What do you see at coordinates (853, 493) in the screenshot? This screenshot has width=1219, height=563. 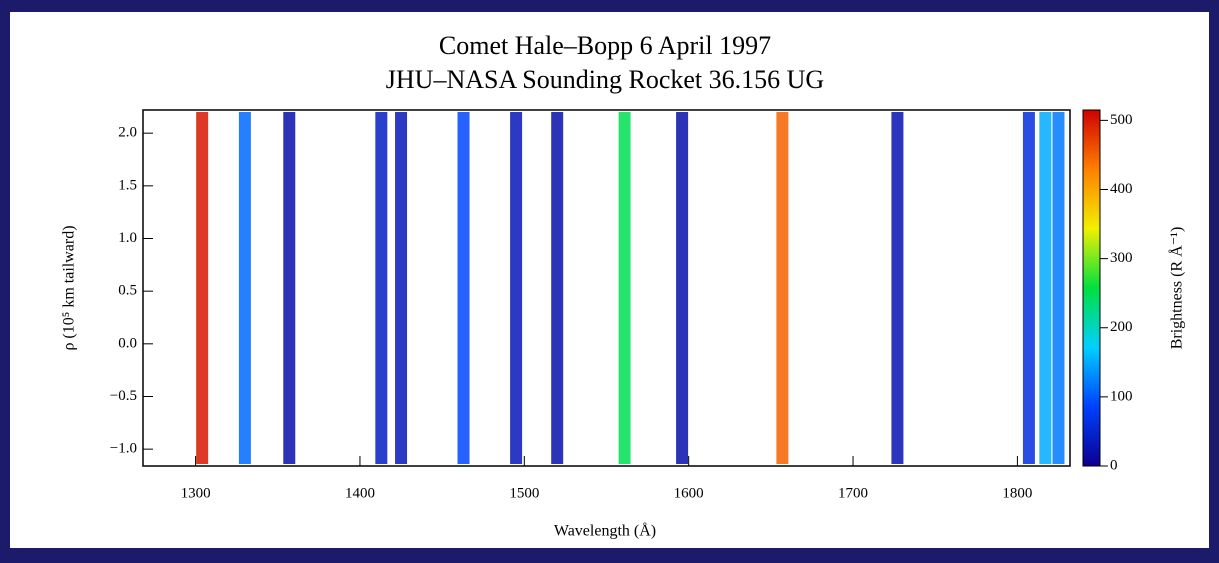 I see `x-tick-label: 1700` at bounding box center [853, 493].